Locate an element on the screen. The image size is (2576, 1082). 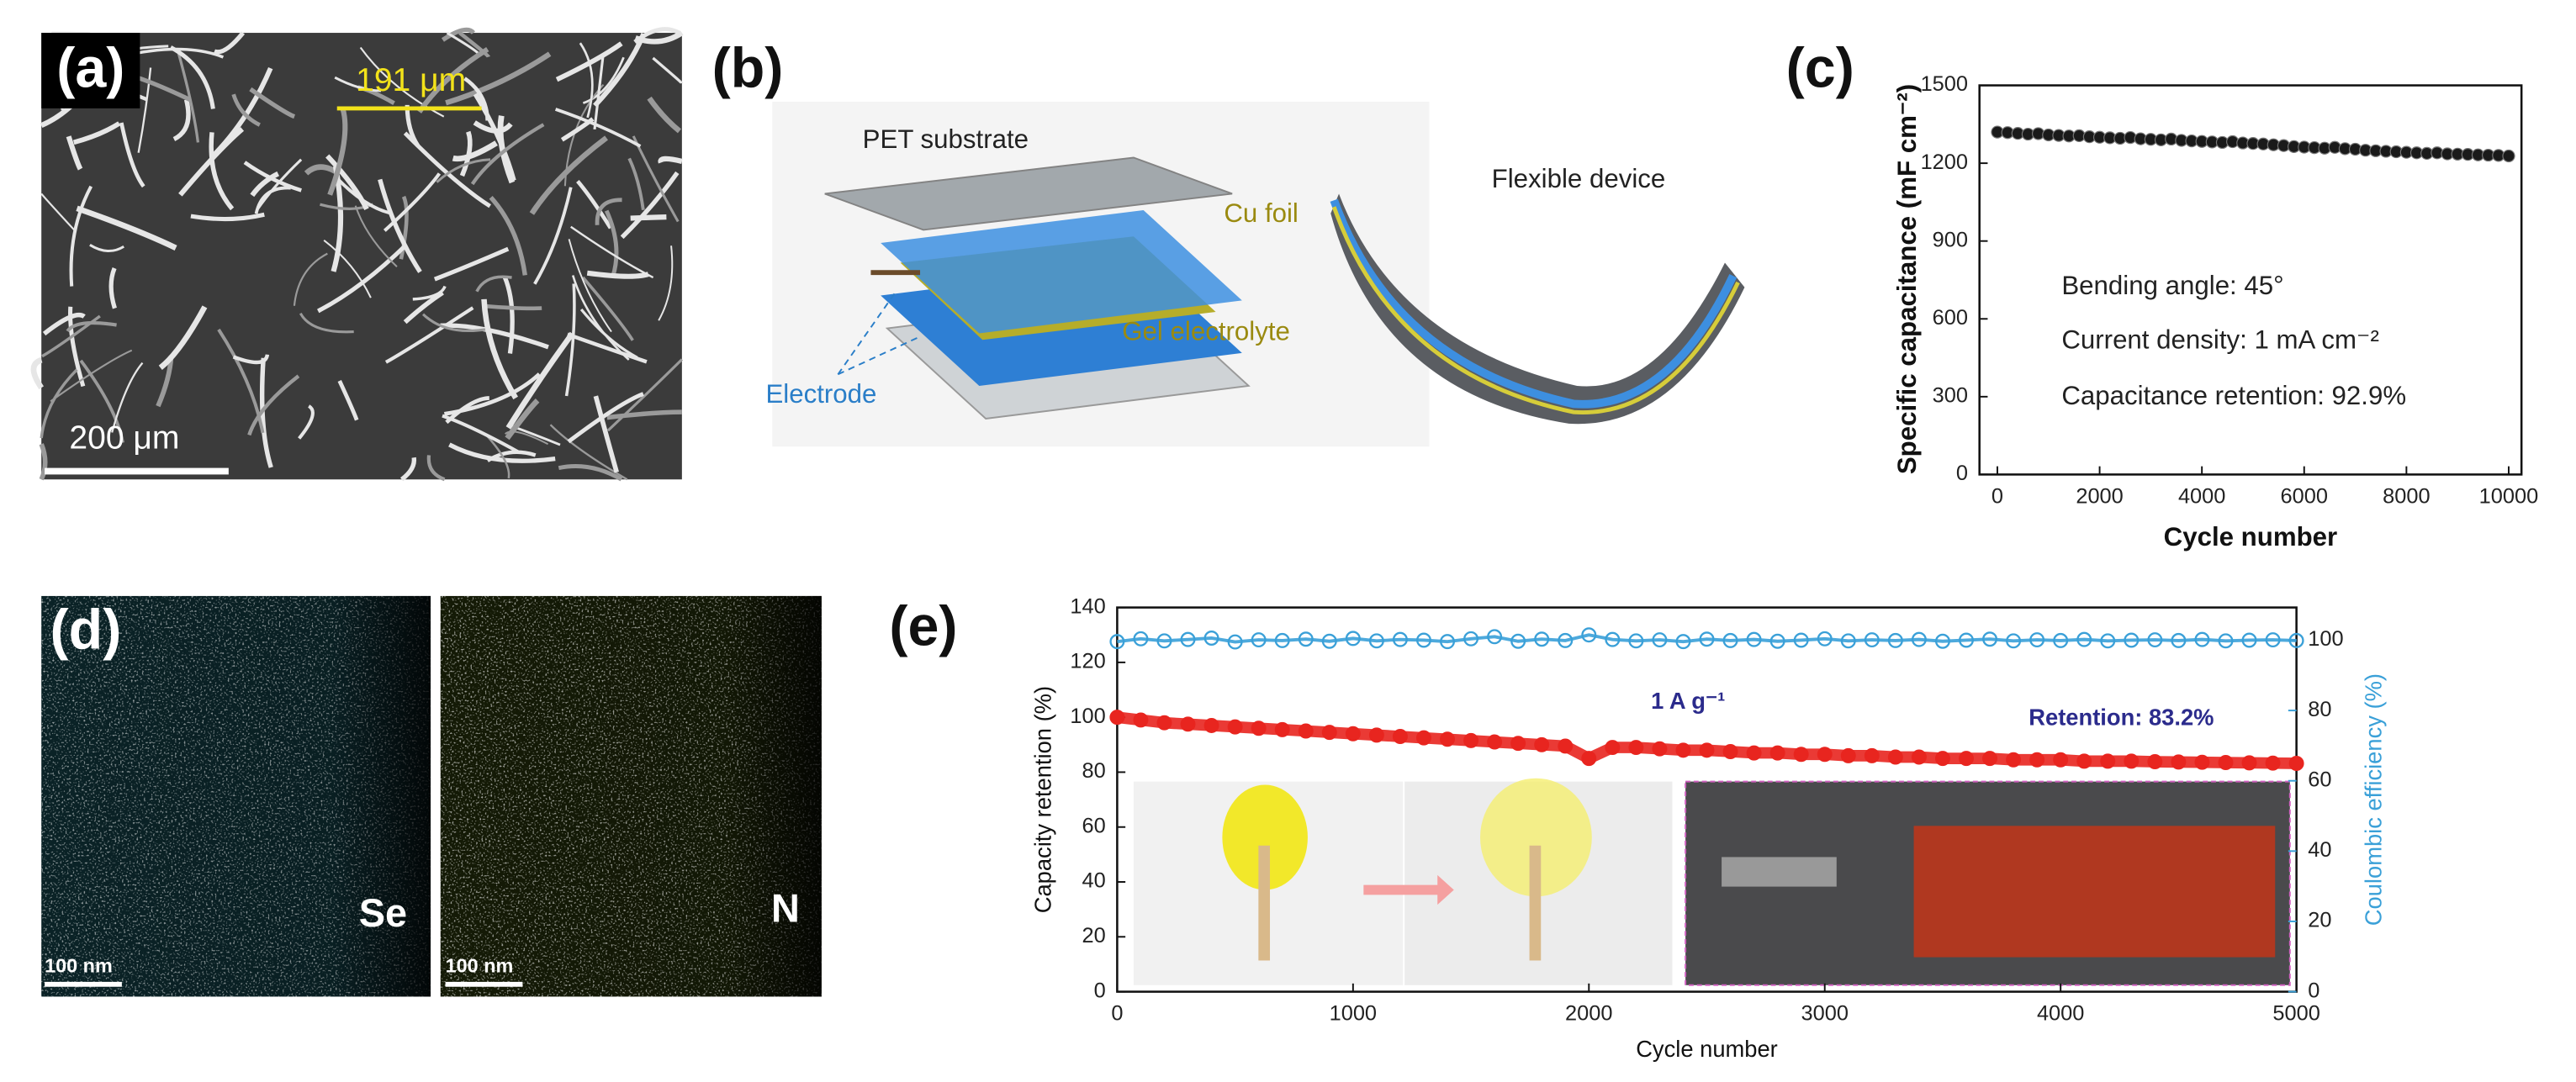
annotation: Bending angle: 45° is located at coordinates (2172, 285).